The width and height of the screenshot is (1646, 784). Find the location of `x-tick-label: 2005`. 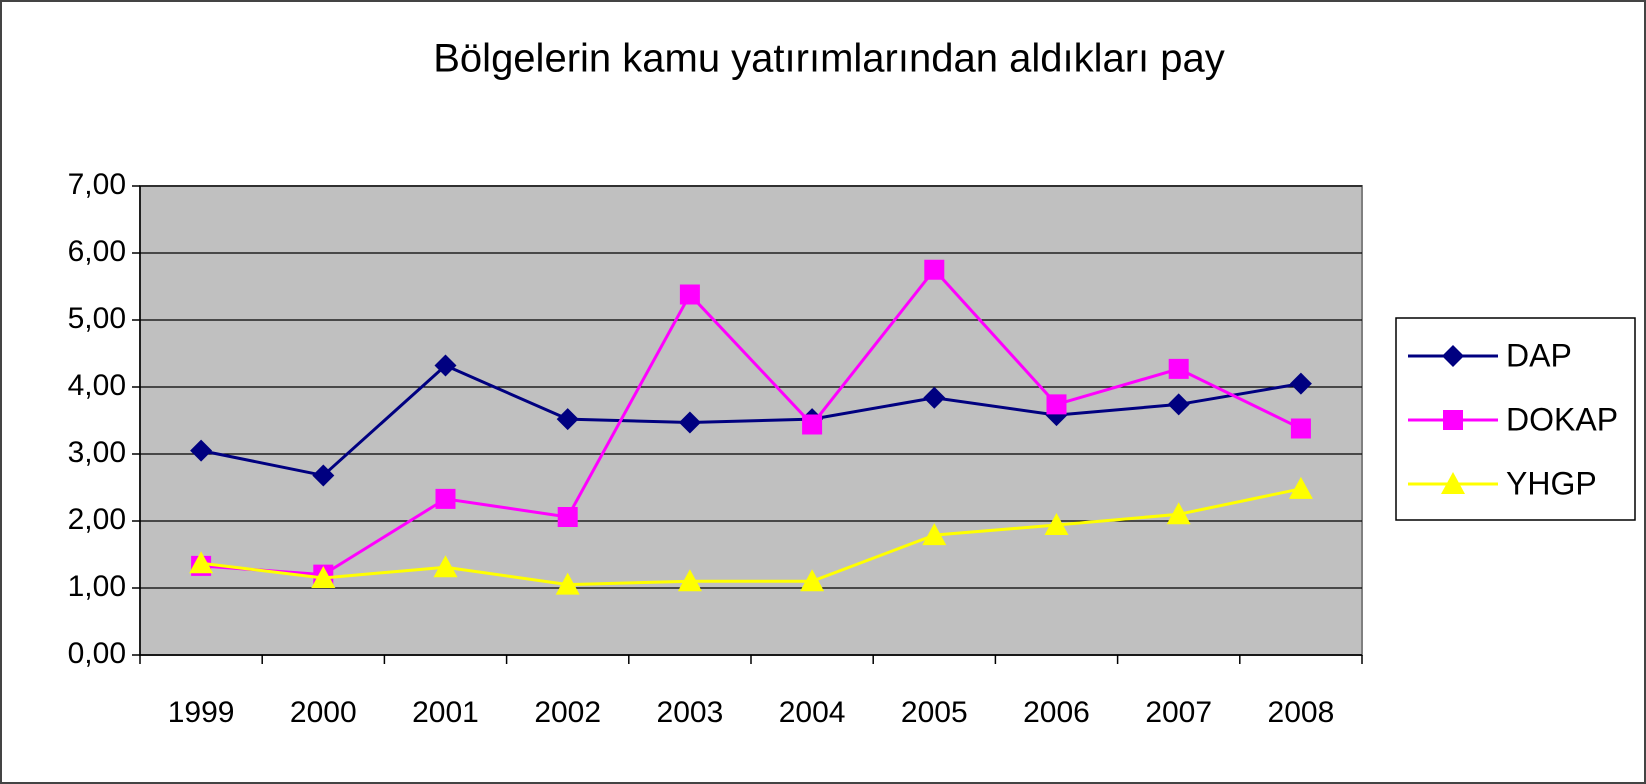

x-tick-label: 2005 is located at coordinates (934, 712).